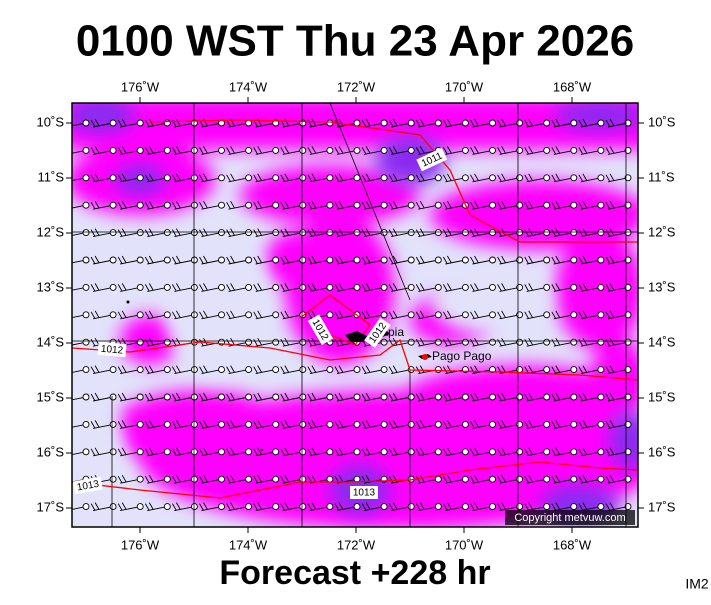 This screenshot has height=605, width=711. I want to click on title: 0100 WST Thu 23 Apr 2026, so click(355, 41).